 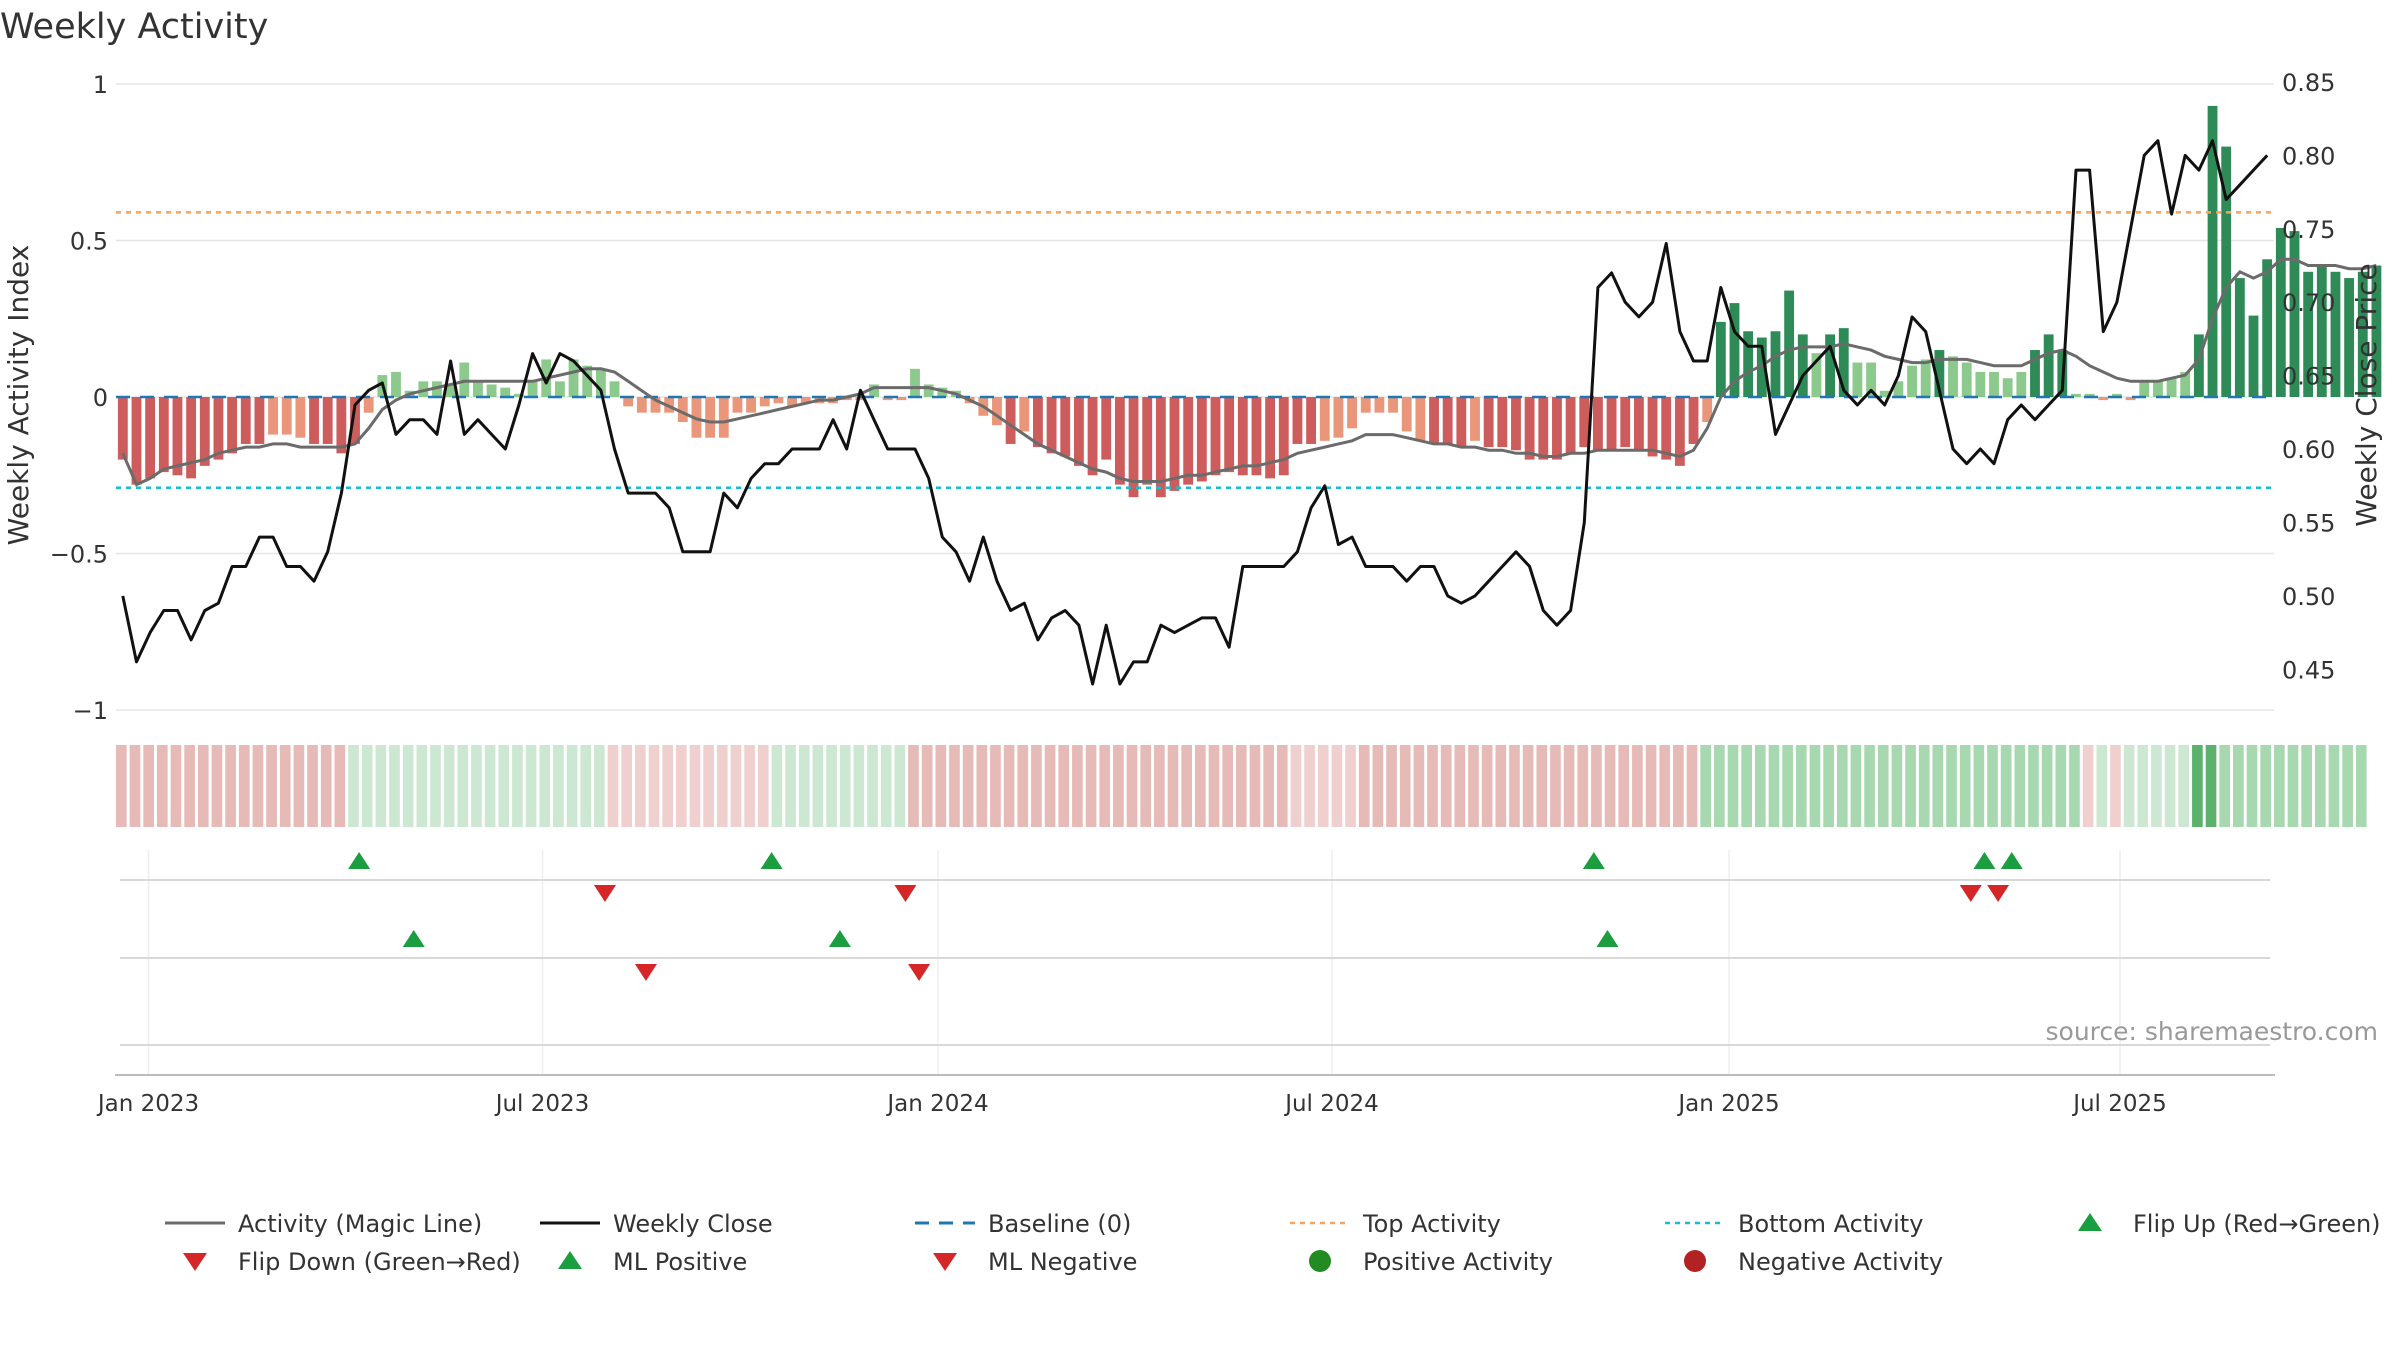 What do you see at coordinates (2257, 1224) in the screenshot?
I see `legend-label: Flip Up (Red→Green)` at bounding box center [2257, 1224].